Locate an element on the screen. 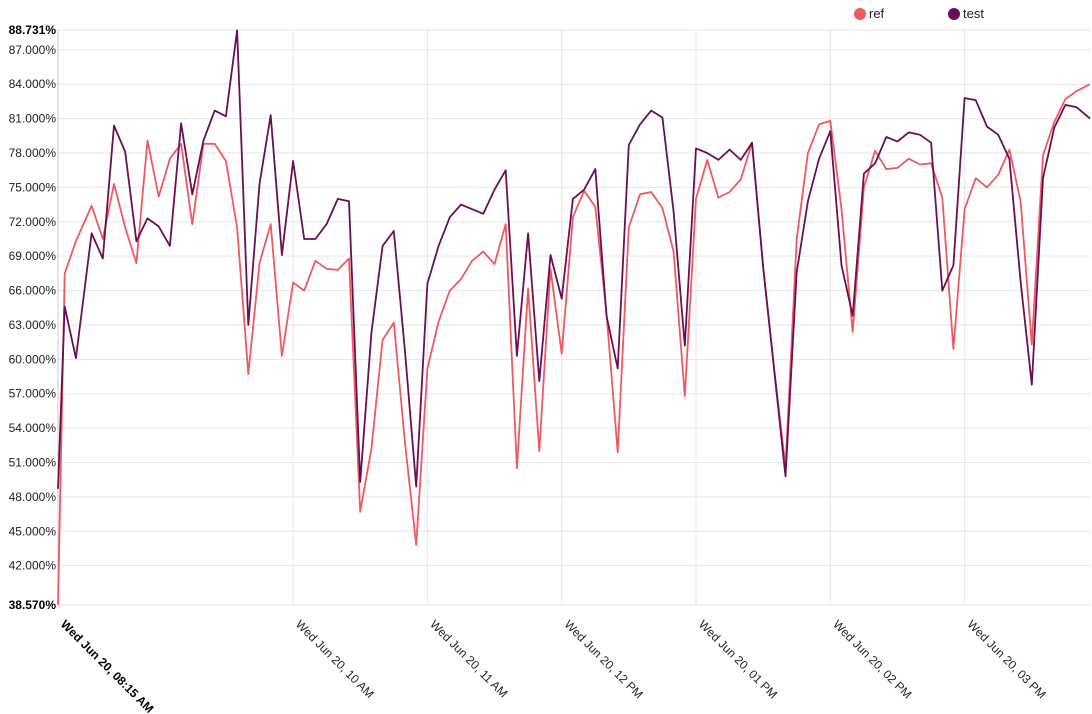 This screenshot has width=1092, height=714. y-tick-label: 42.000% is located at coordinates (33, 566).